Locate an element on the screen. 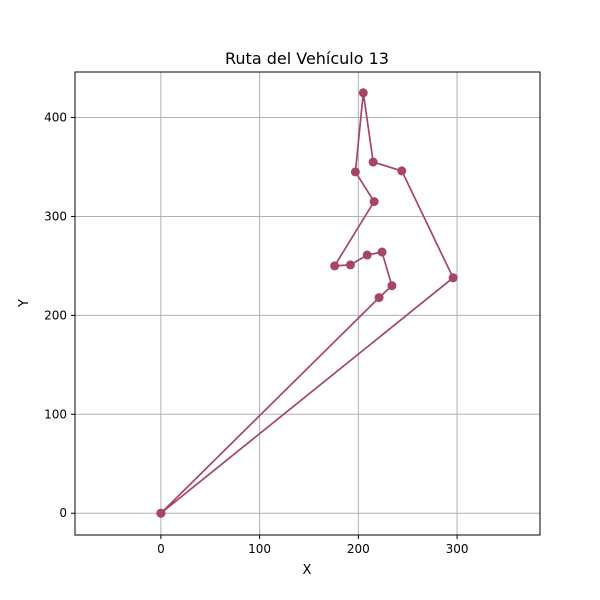 Image resolution: width=600 pixels, height=600 pixels. chart-title: Ruta del Vehículo 13 is located at coordinates (307, 58).